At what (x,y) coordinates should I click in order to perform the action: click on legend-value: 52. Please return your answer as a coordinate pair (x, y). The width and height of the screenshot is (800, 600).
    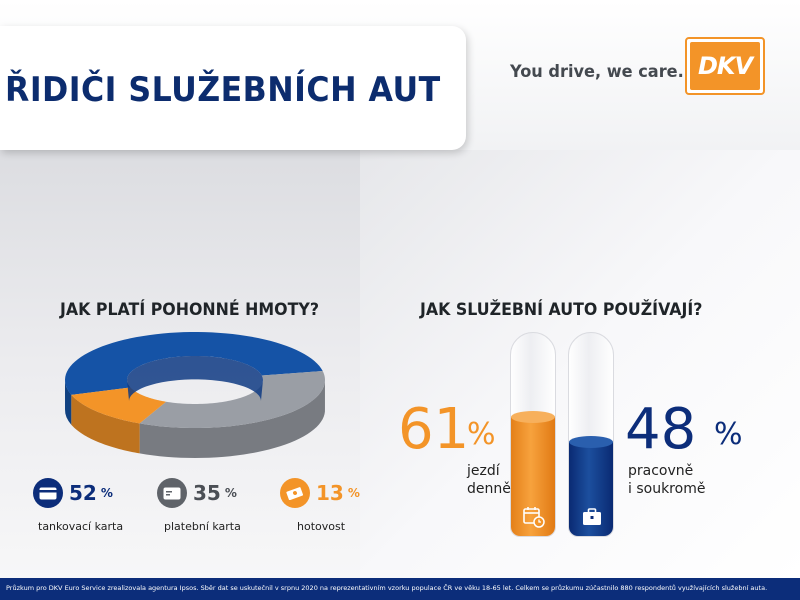
    Looking at the image, I should click on (83, 493).